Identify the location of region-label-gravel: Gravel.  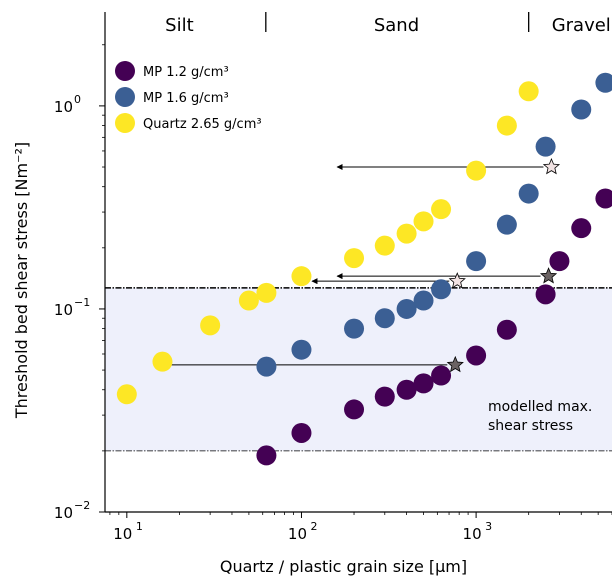
(581, 25).